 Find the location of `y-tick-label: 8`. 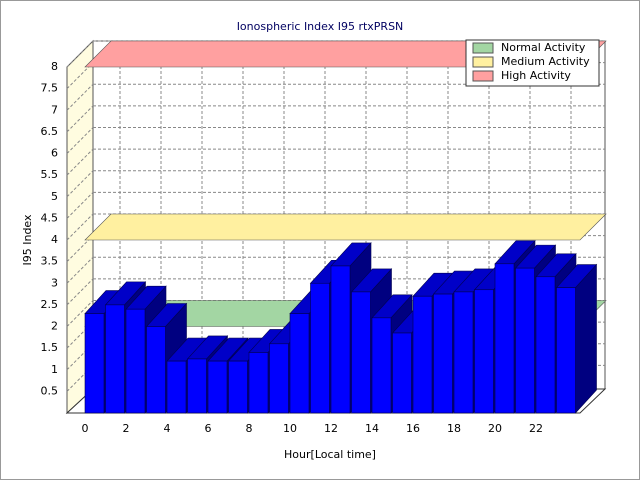

y-tick-label: 8 is located at coordinates (54, 66).